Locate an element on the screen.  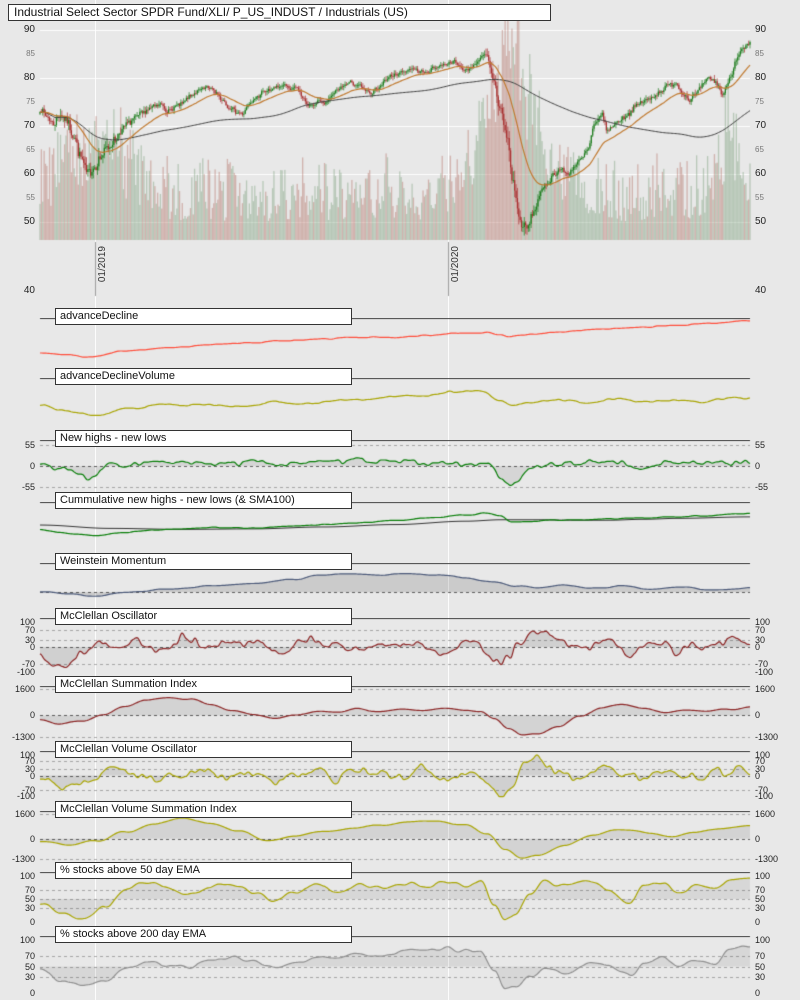
new-highs-lows-panel: New highs - new lows 55 0 -55 55 0 -55 is located at coordinates (400, 461).